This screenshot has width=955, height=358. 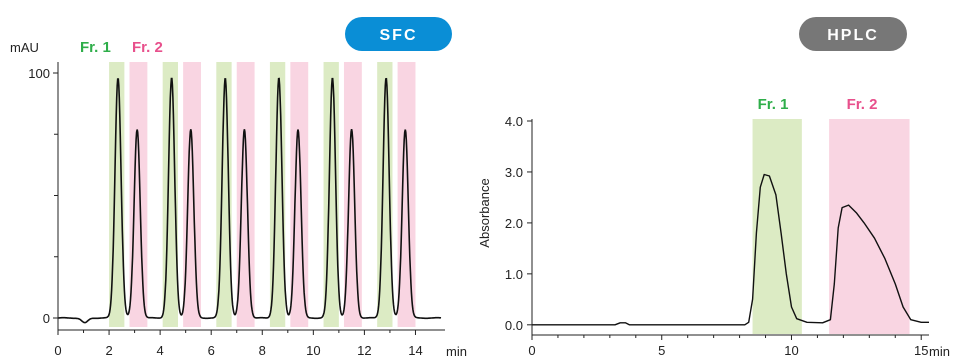 What do you see at coordinates (514, 223) in the screenshot?
I see `hplc-y-tick-label: 2.0` at bounding box center [514, 223].